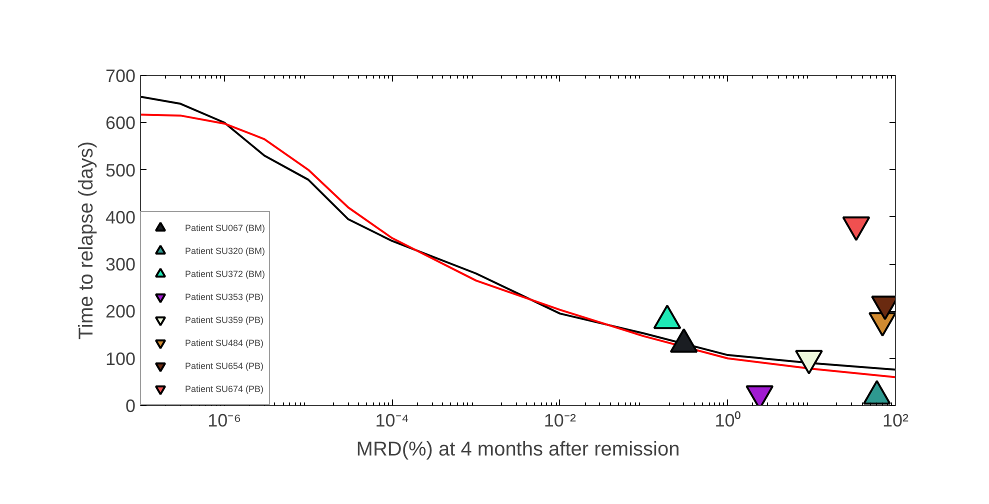  What do you see at coordinates (224, 297) in the screenshot?
I see `legend-label: Patient SU353 (PB)` at bounding box center [224, 297].